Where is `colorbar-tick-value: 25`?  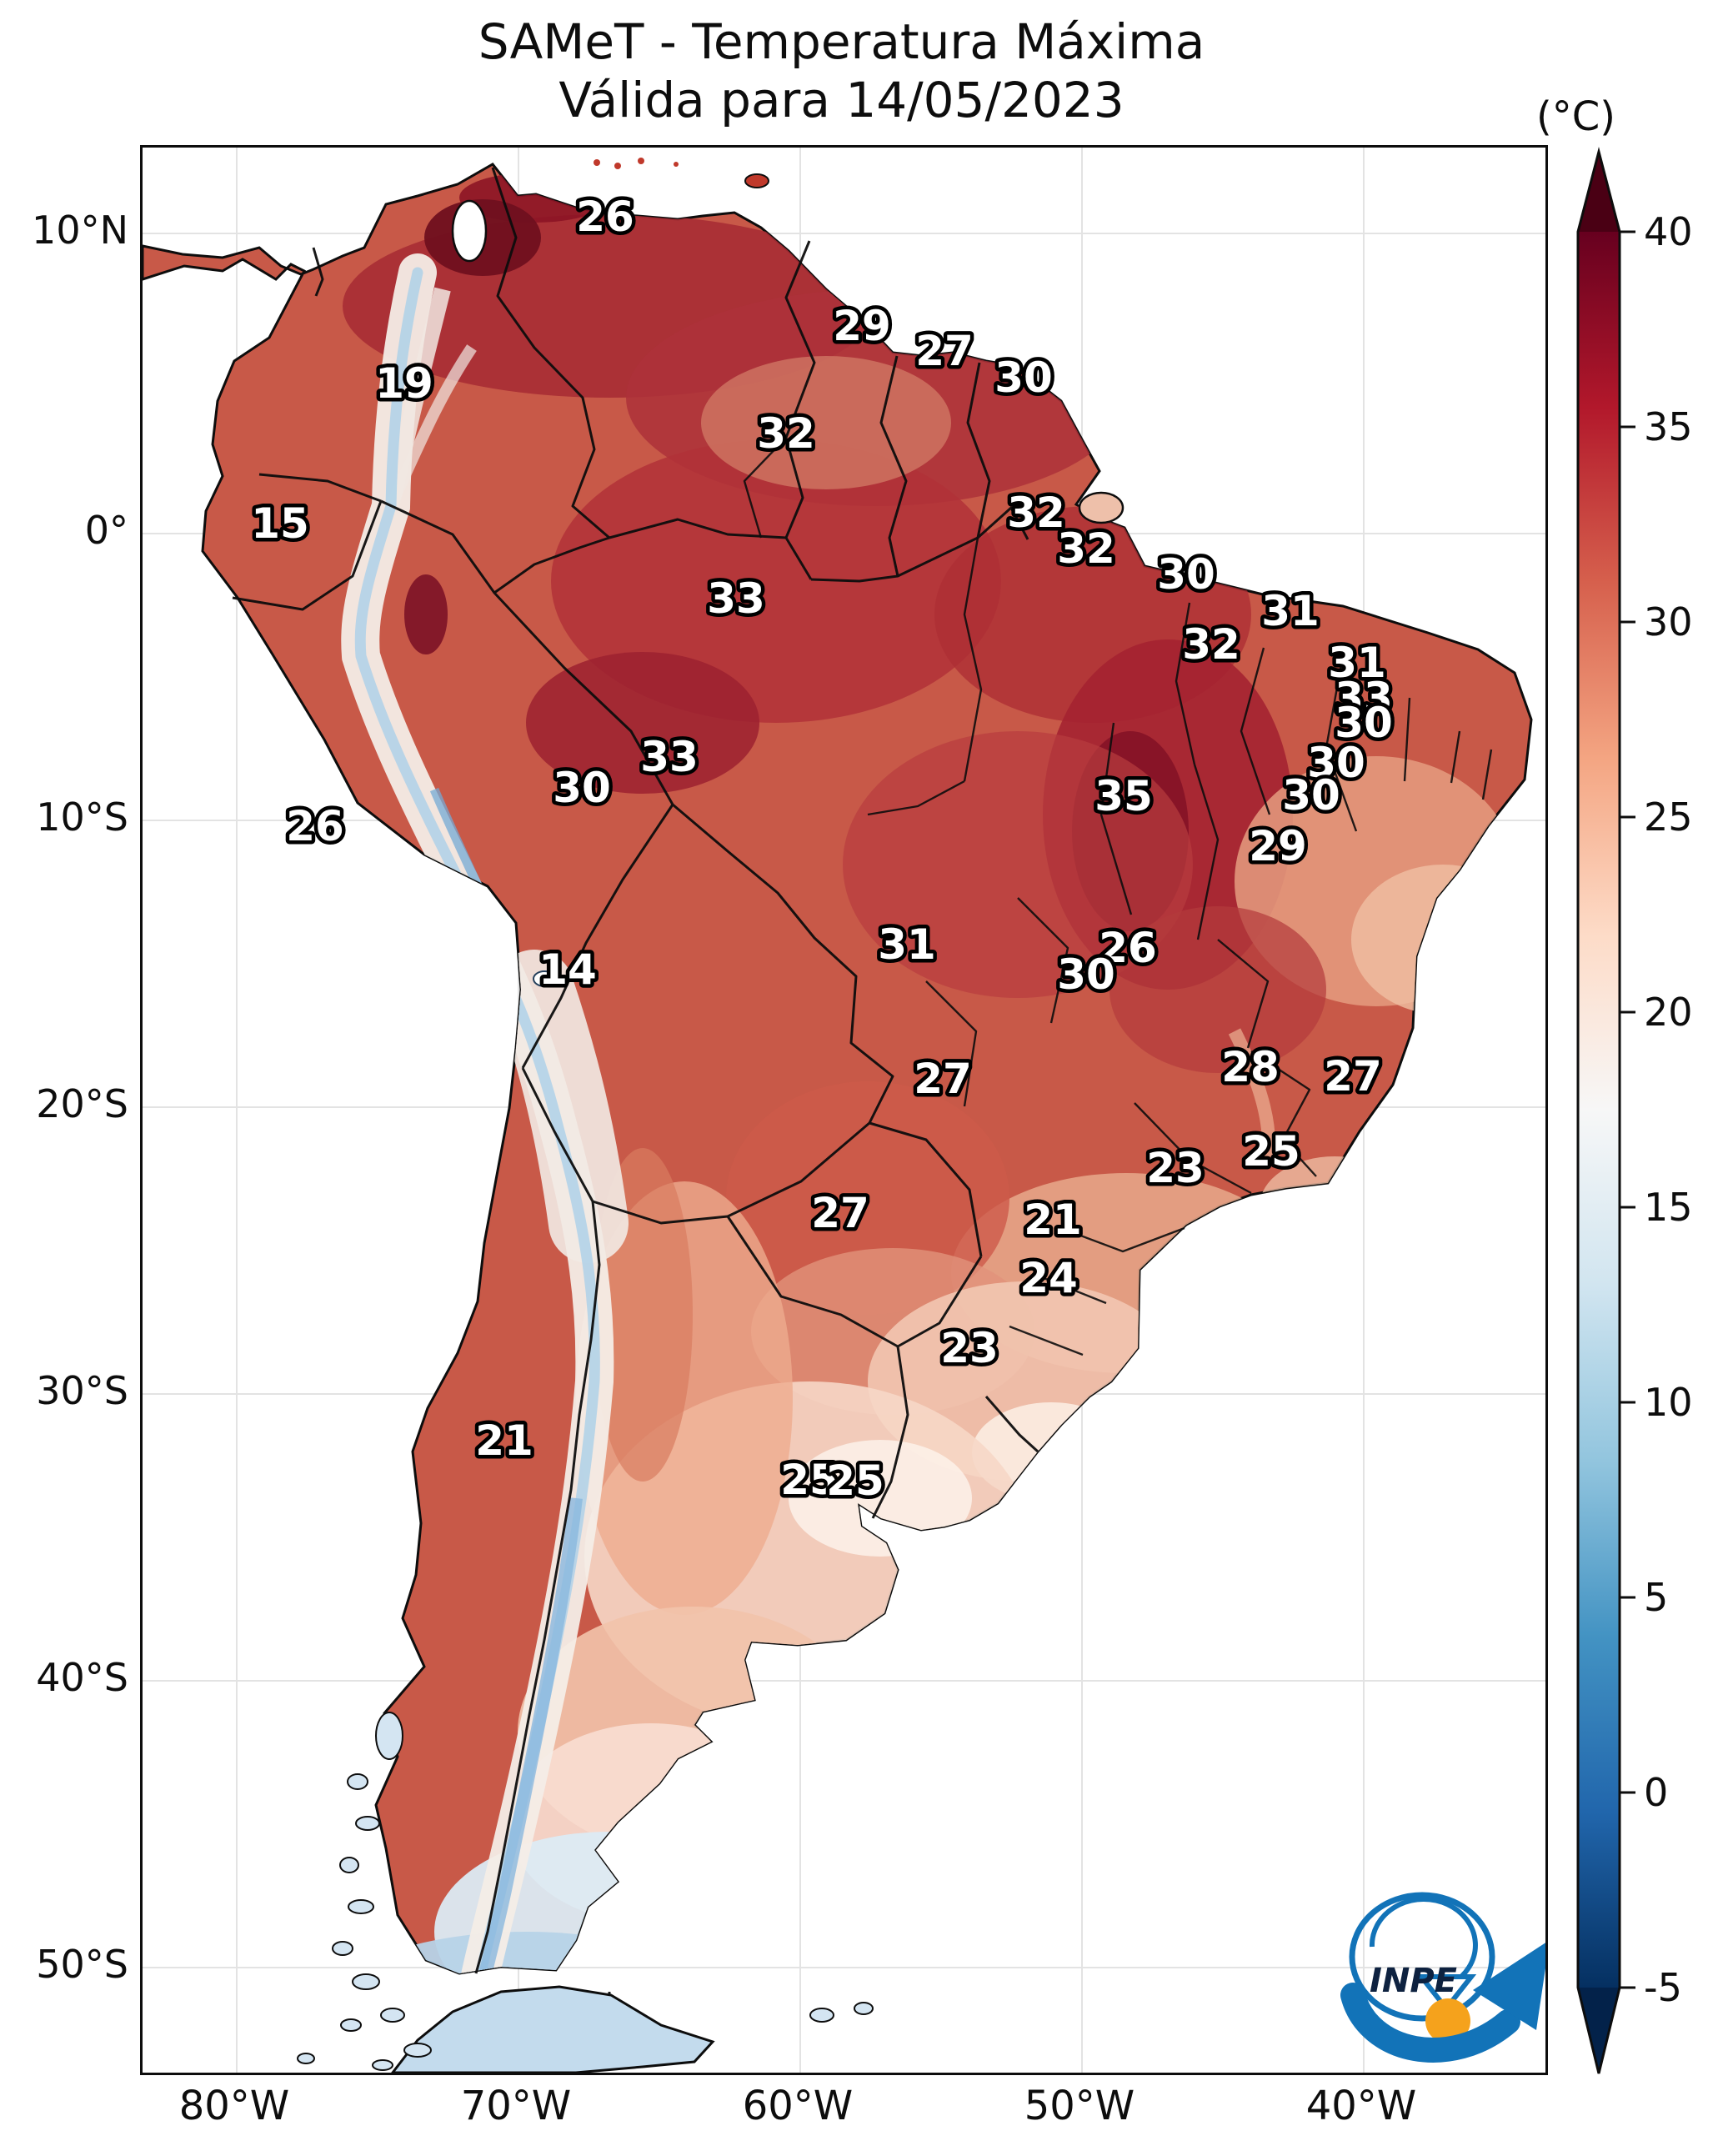 colorbar-tick-value: 25 is located at coordinates (1668, 817).